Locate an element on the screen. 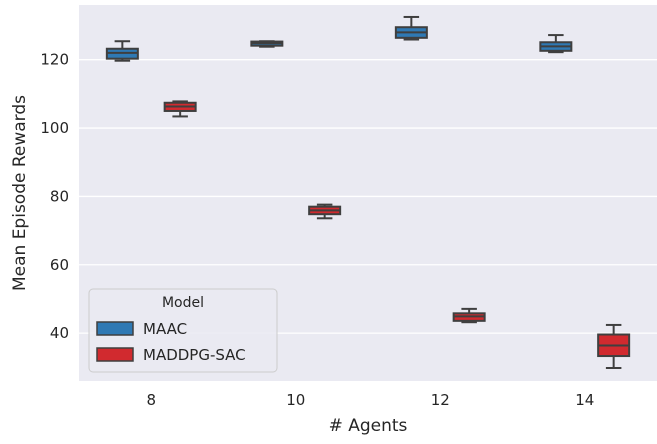  x-tick-label: 10 is located at coordinates (295, 400).